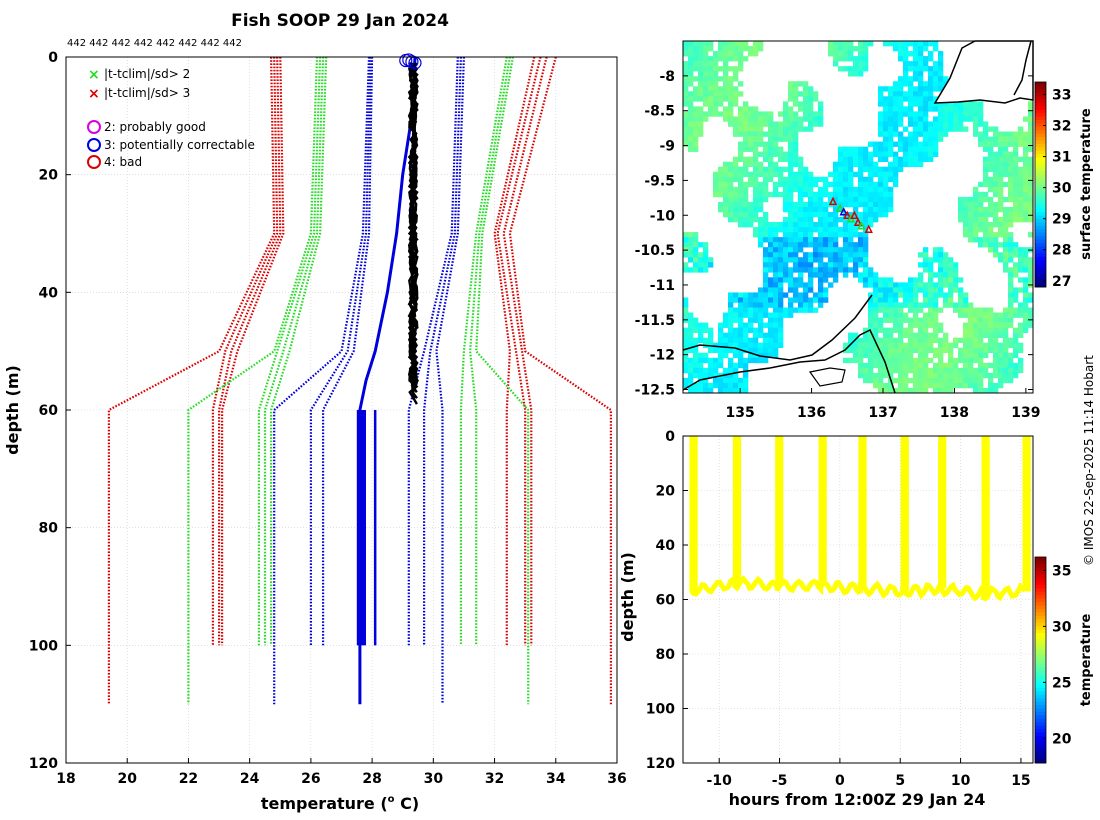 The height and width of the screenshot is (820, 1100). What do you see at coordinates (616, 779) in the screenshot?
I see `profile-x-tick-label: 36` at bounding box center [616, 779].